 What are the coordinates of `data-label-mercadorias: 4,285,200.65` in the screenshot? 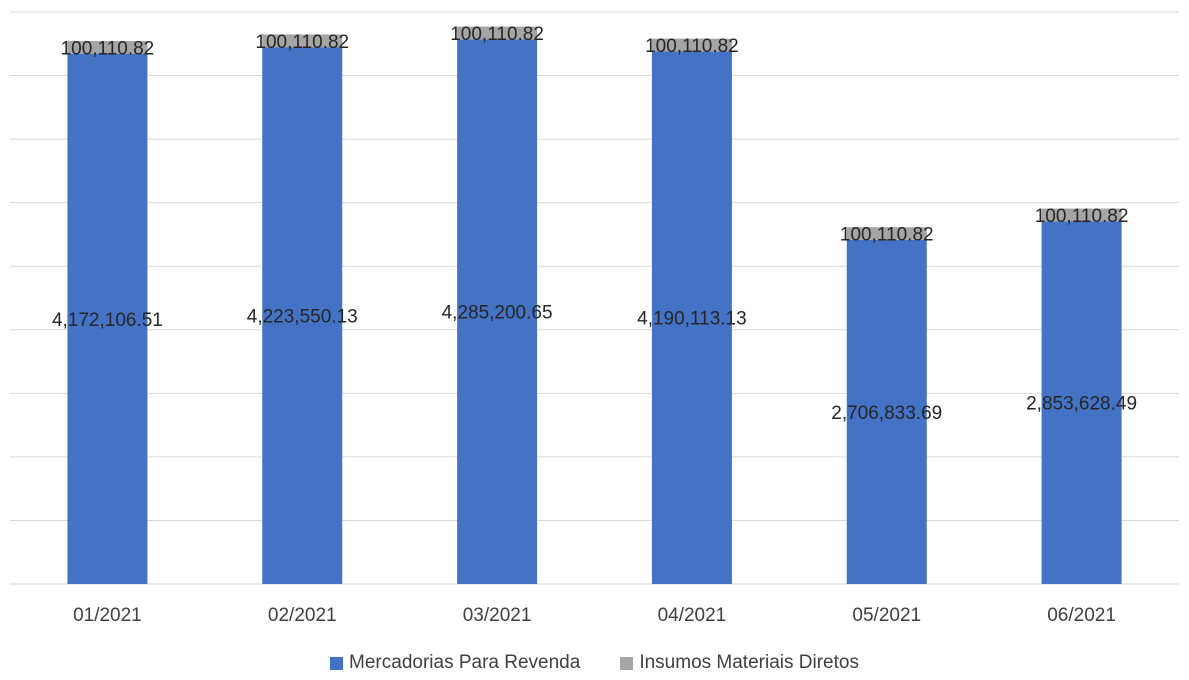 It's located at (497, 313).